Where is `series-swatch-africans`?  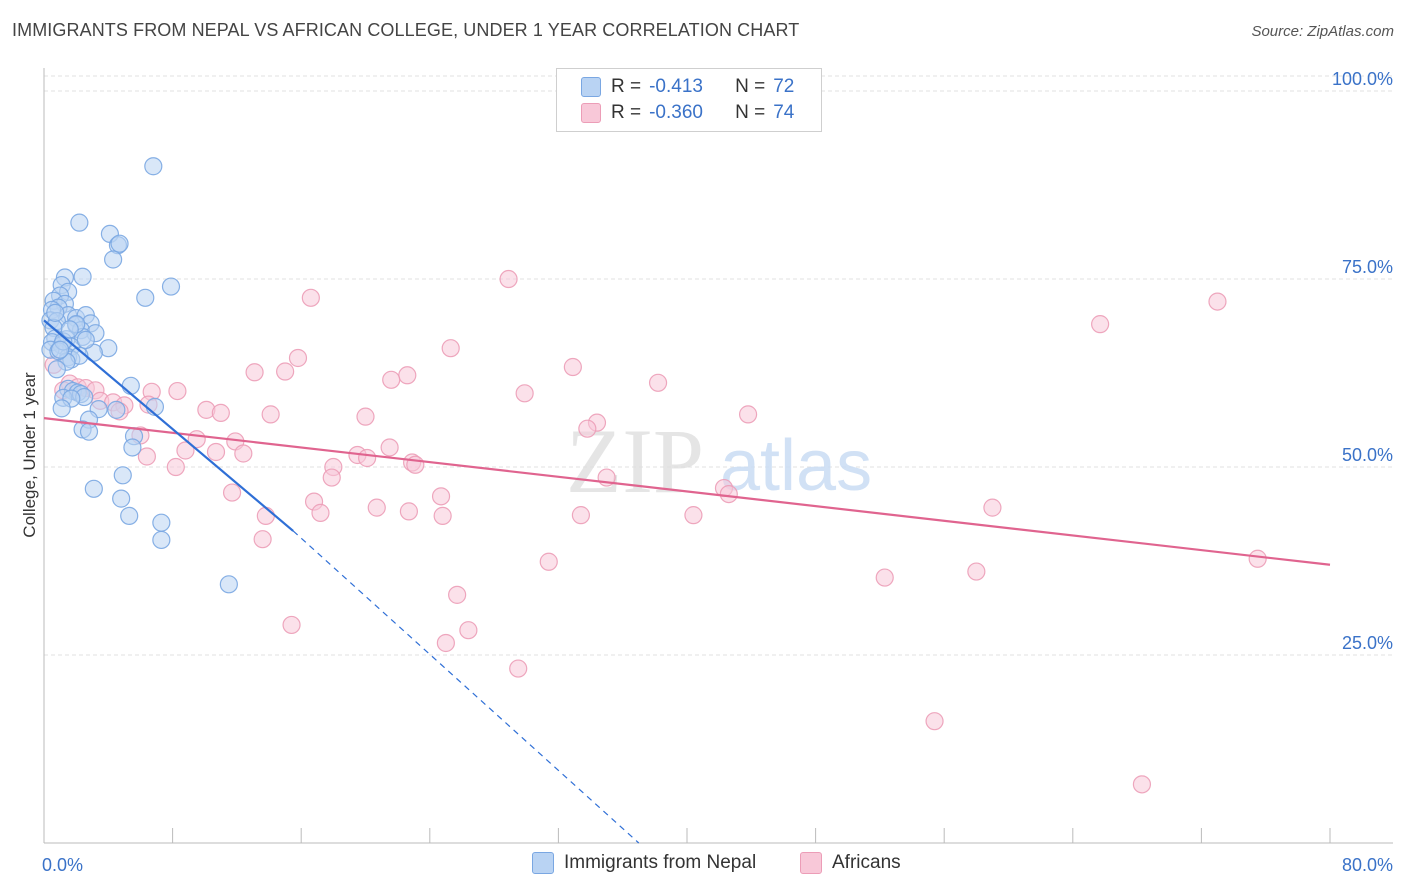 series-swatch-africans is located at coordinates (811, 863).